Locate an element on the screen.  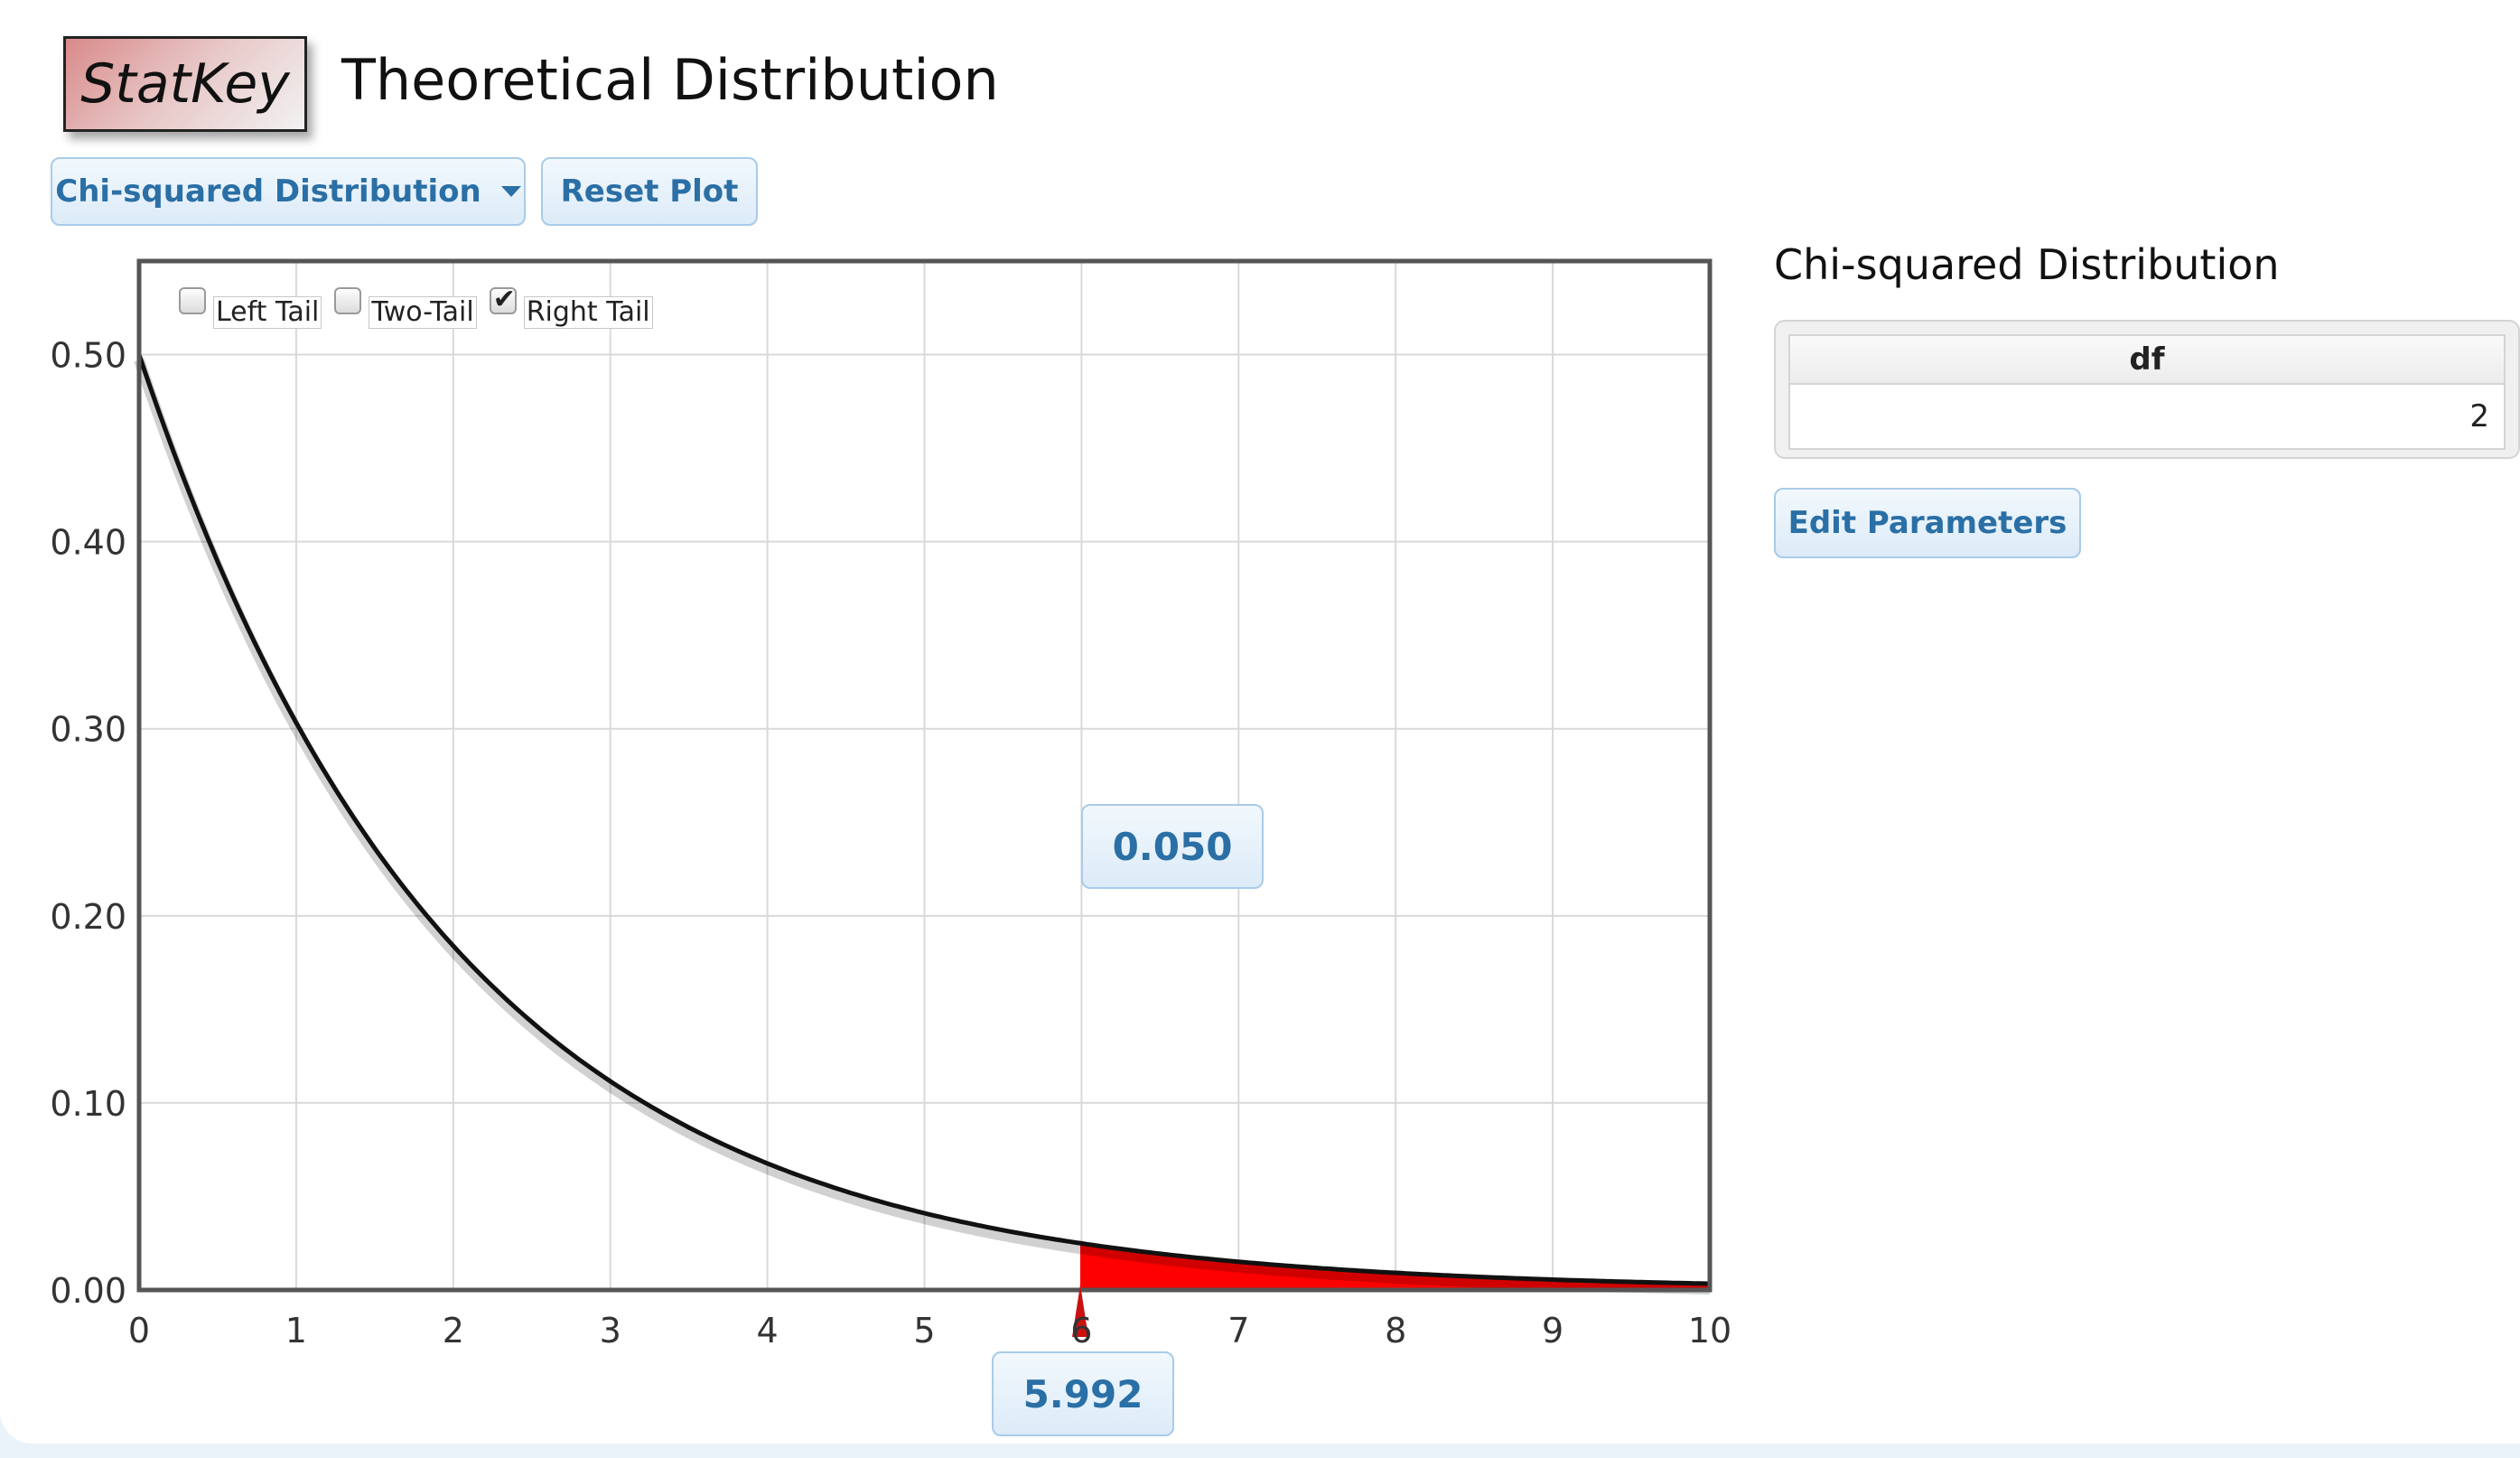
x-tick-label-1: 1 is located at coordinates (296, 1331).